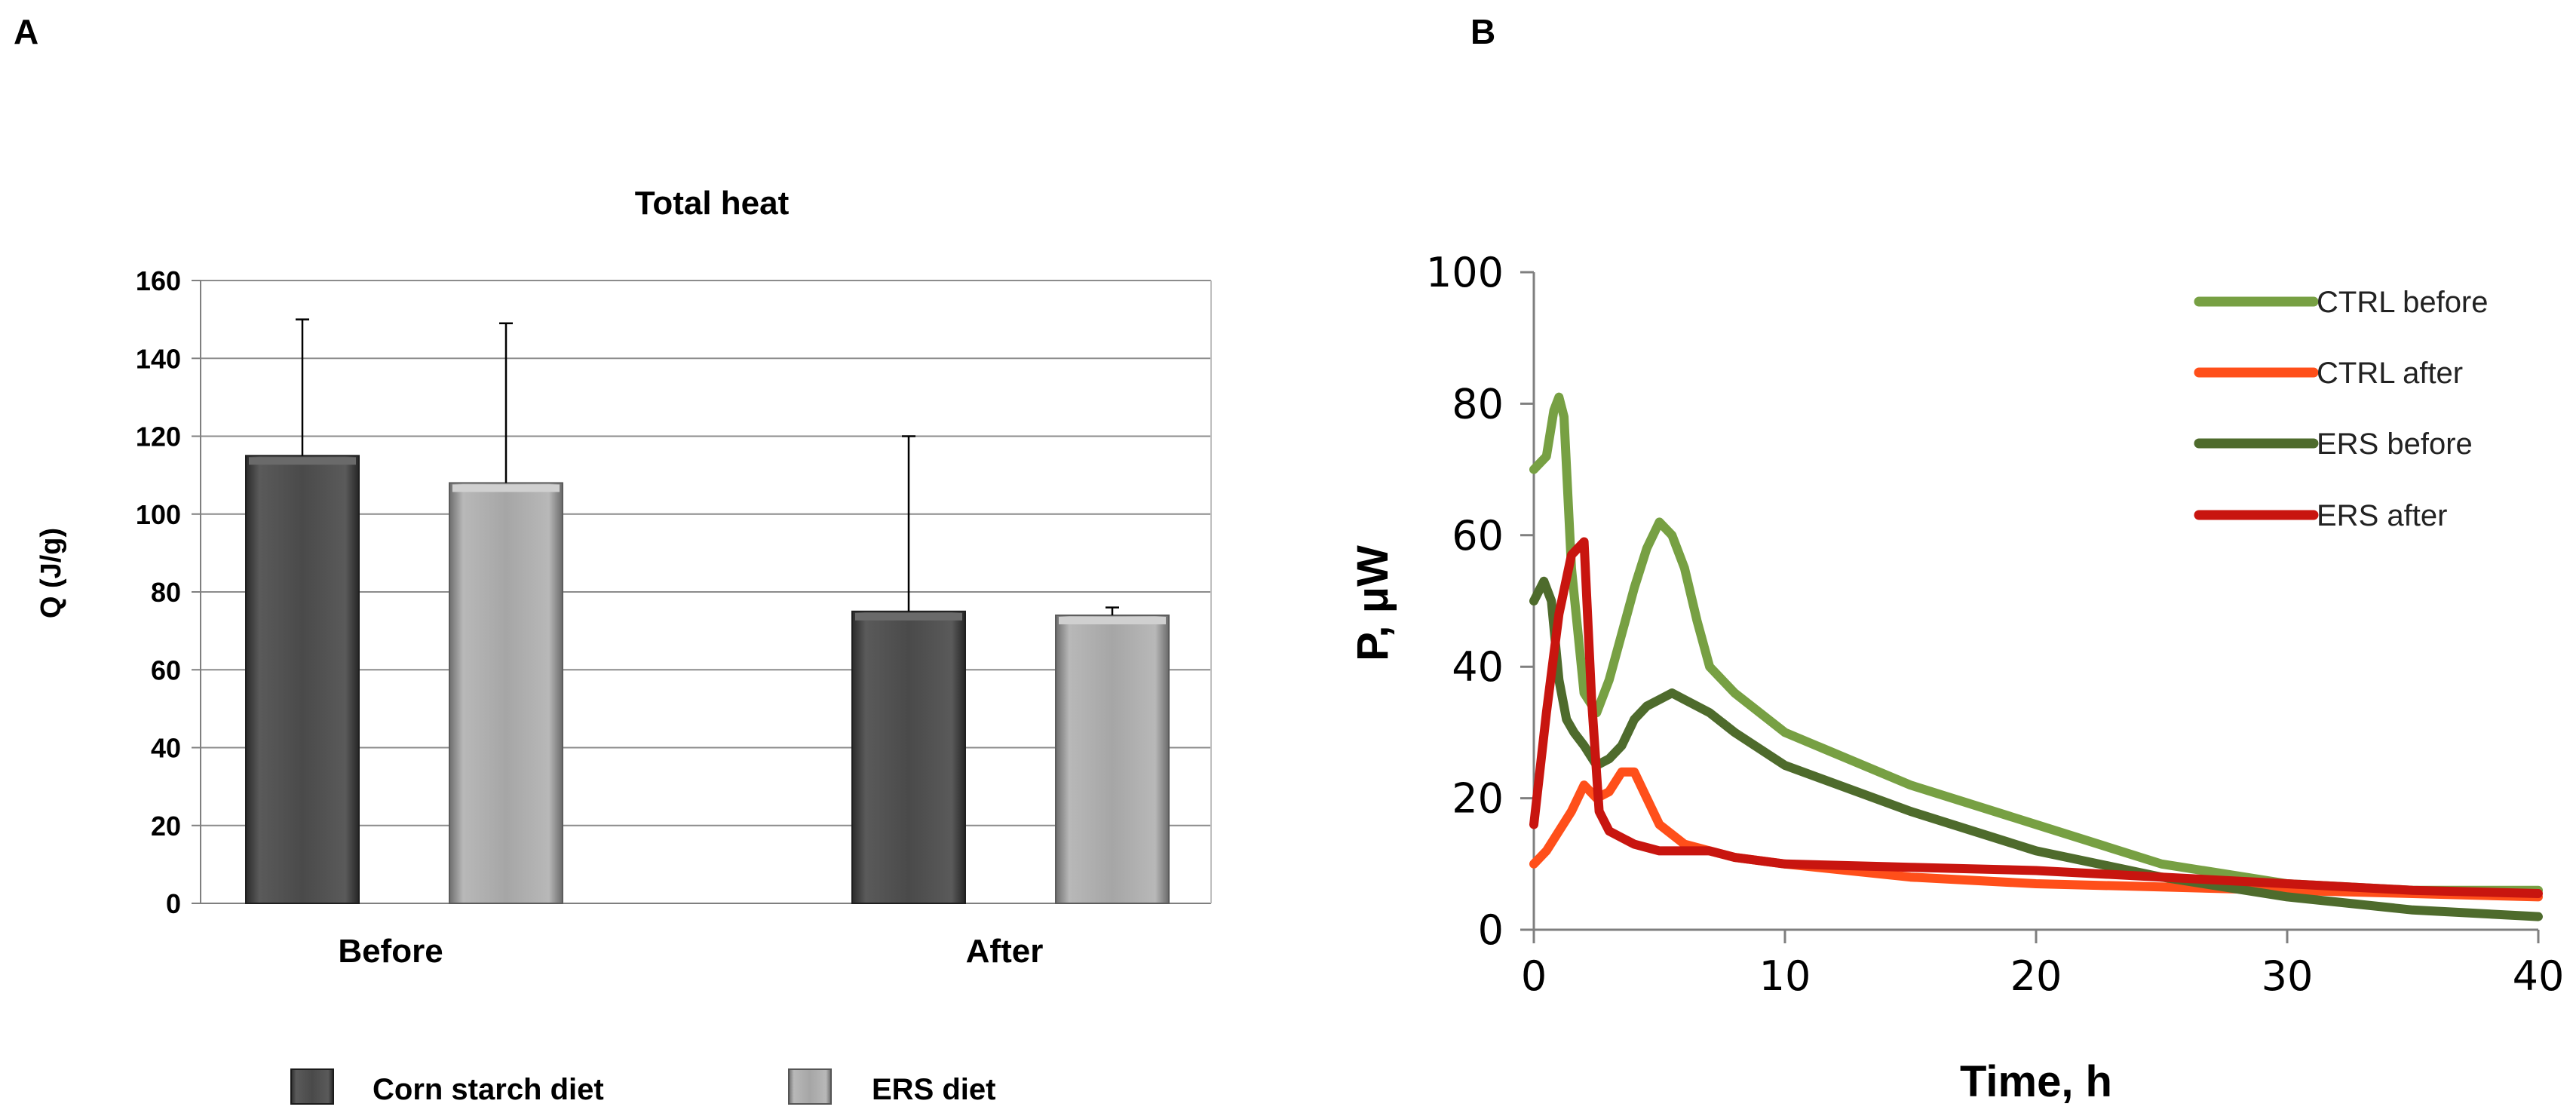 The height and width of the screenshot is (1119, 2576). I want to click on x-tick-label: 40, so click(2539, 976).